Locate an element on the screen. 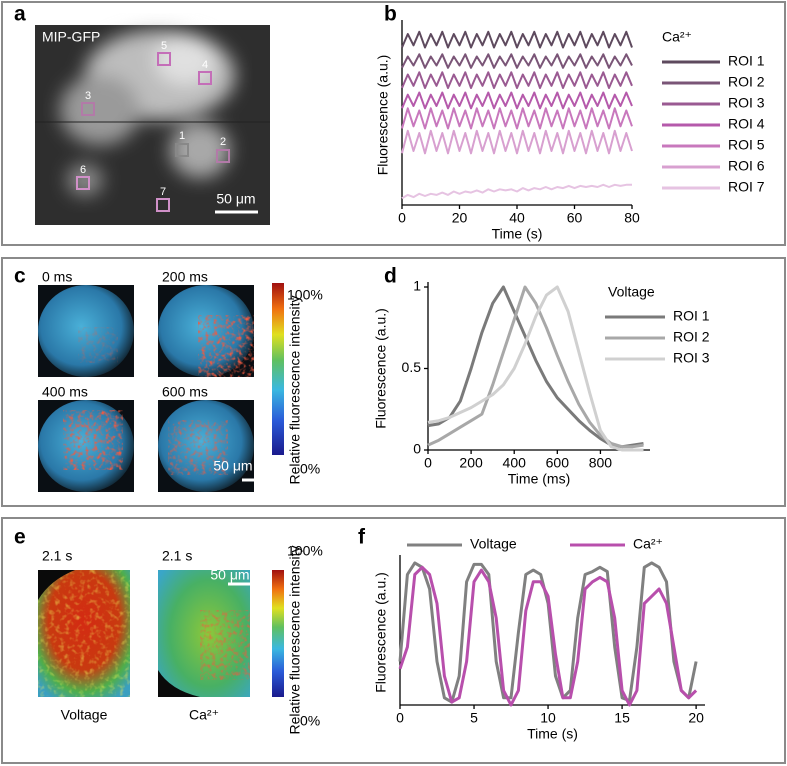 This screenshot has height=766, width=787. panel-label: a is located at coordinates (20, 14).